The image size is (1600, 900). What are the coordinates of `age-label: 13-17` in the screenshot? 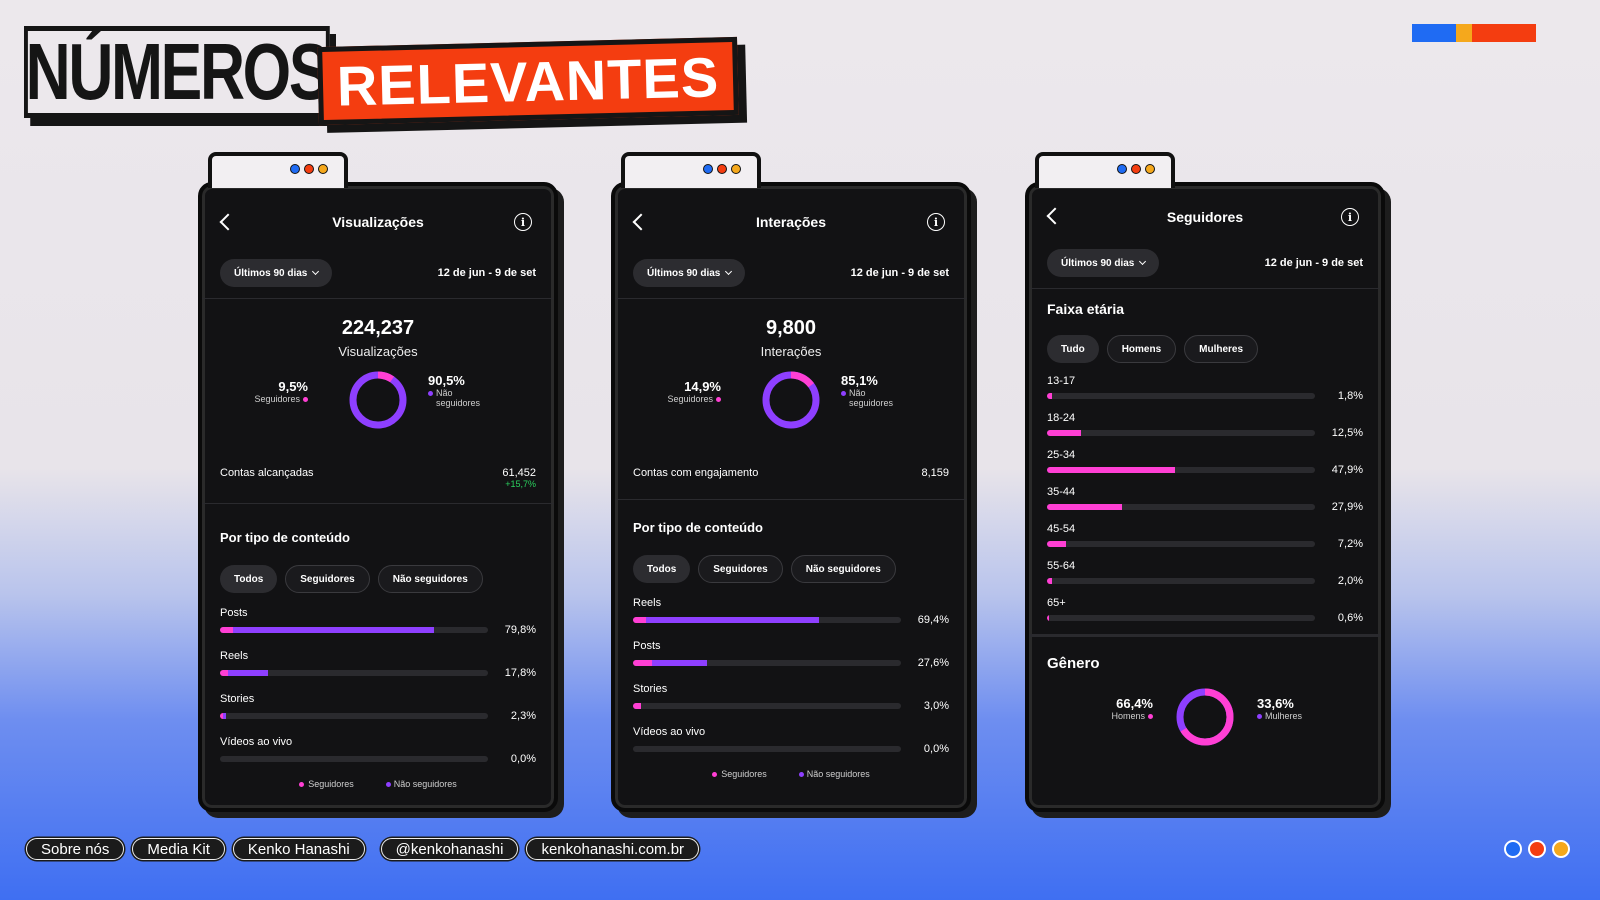 It's located at (1061, 381).